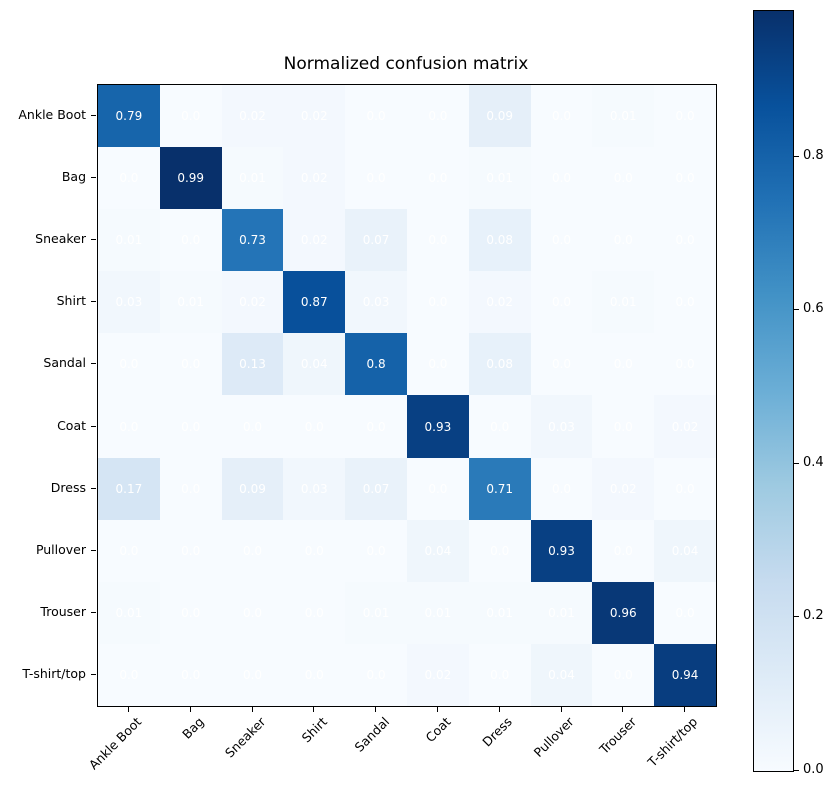 Image resolution: width=833 pixels, height=798 pixels. What do you see at coordinates (190, 178) in the screenshot?
I see `matrix-cell: 0.99` at bounding box center [190, 178].